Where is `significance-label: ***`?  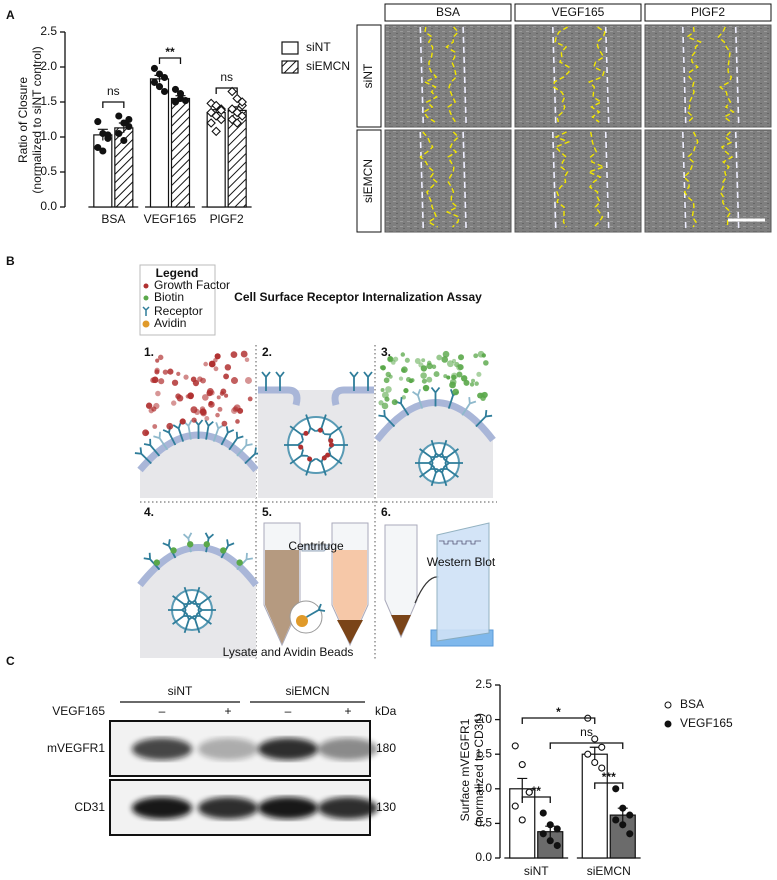
significance-label: *** is located at coordinates (609, 777).